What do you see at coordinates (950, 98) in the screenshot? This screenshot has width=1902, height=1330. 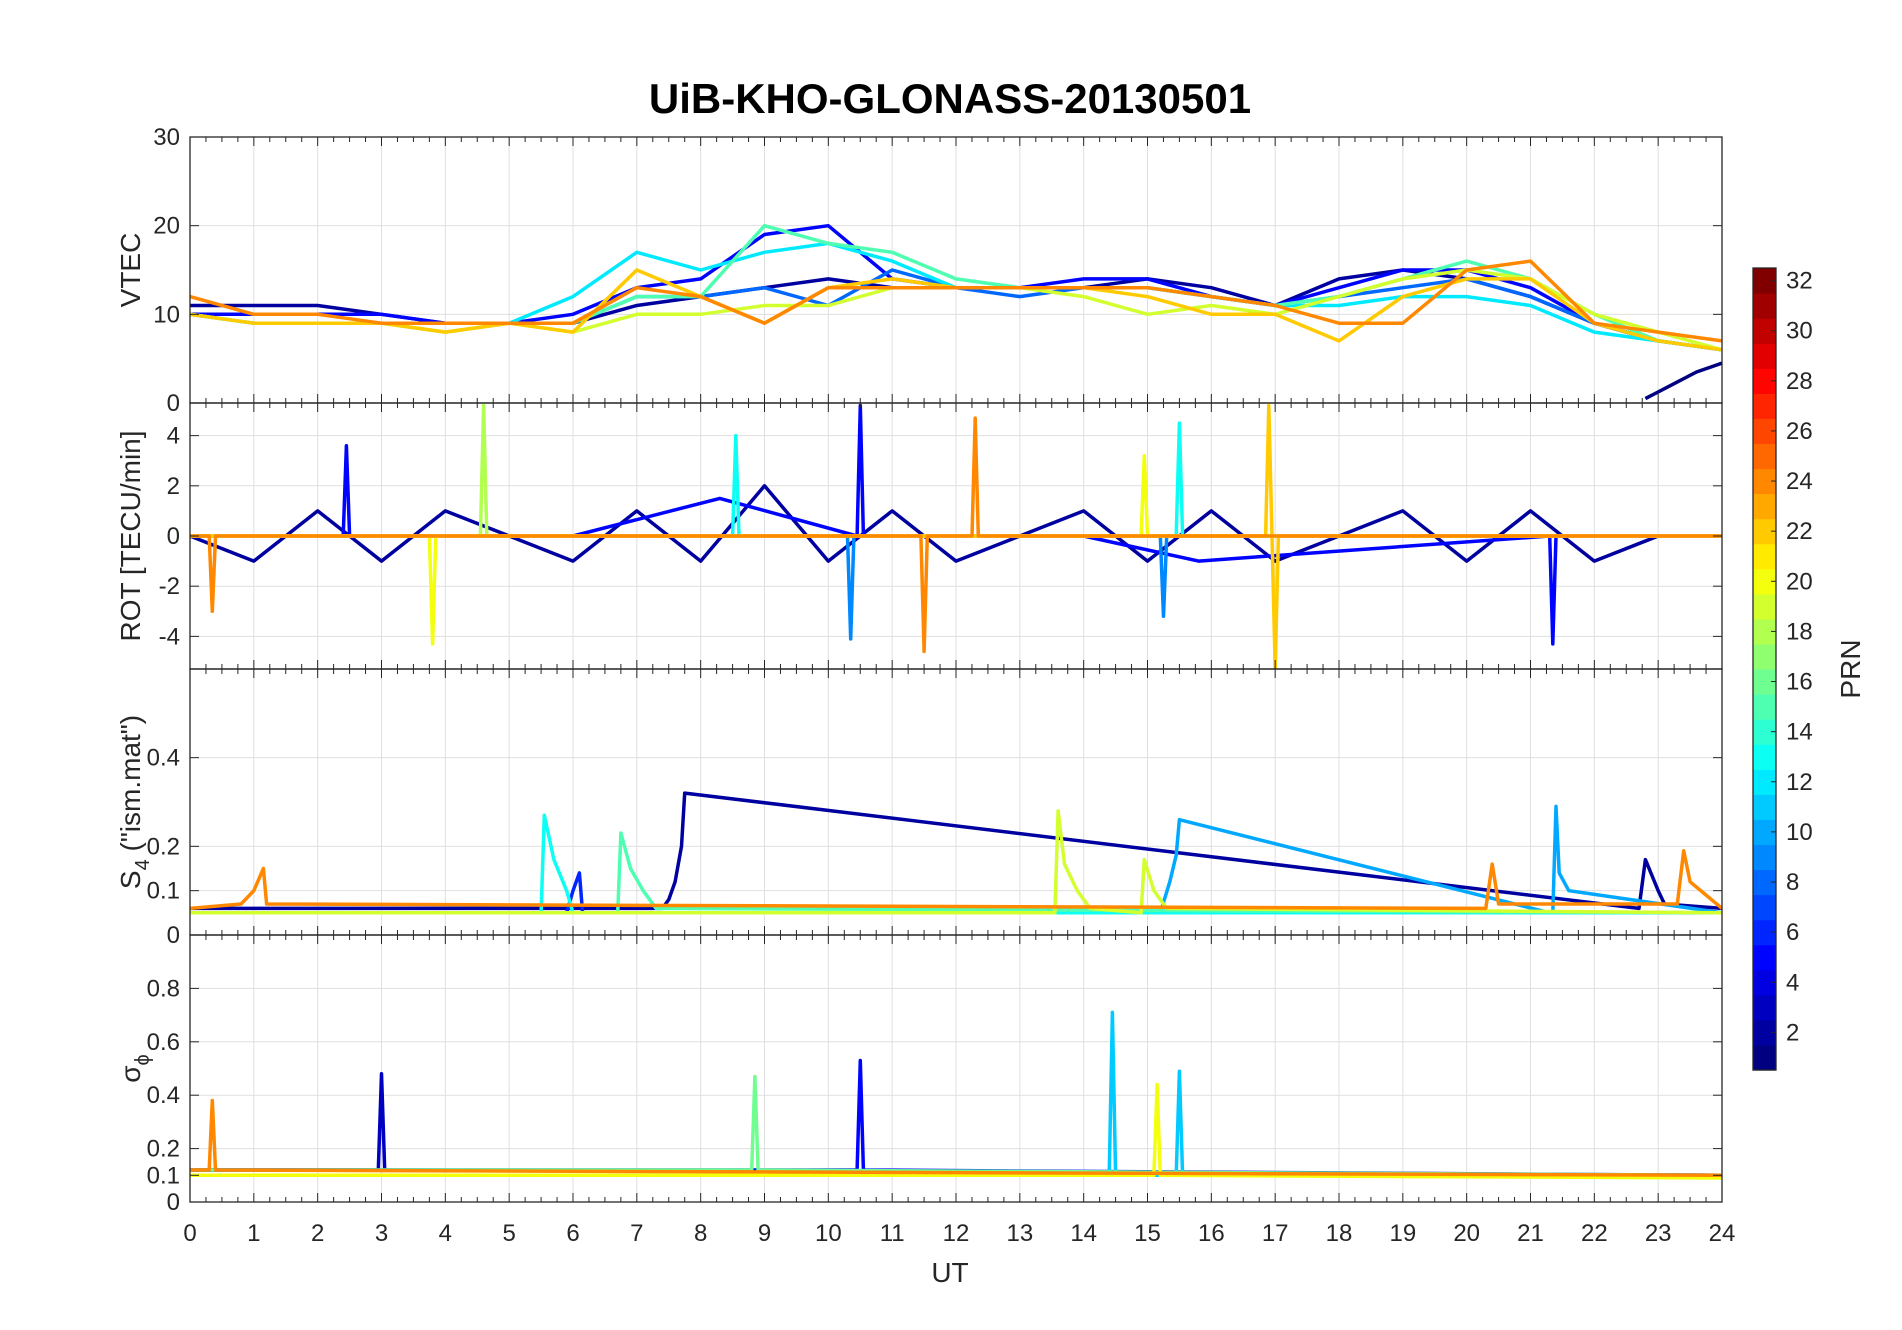 I see `chart-title: UiB-KHO-GLONASS-20130501` at bounding box center [950, 98].